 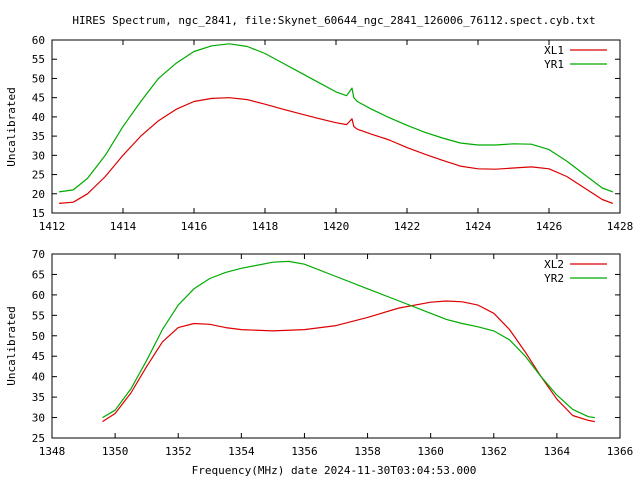 What do you see at coordinates (407, 226) in the screenshot?
I see `x-tick-label: 1422` at bounding box center [407, 226].